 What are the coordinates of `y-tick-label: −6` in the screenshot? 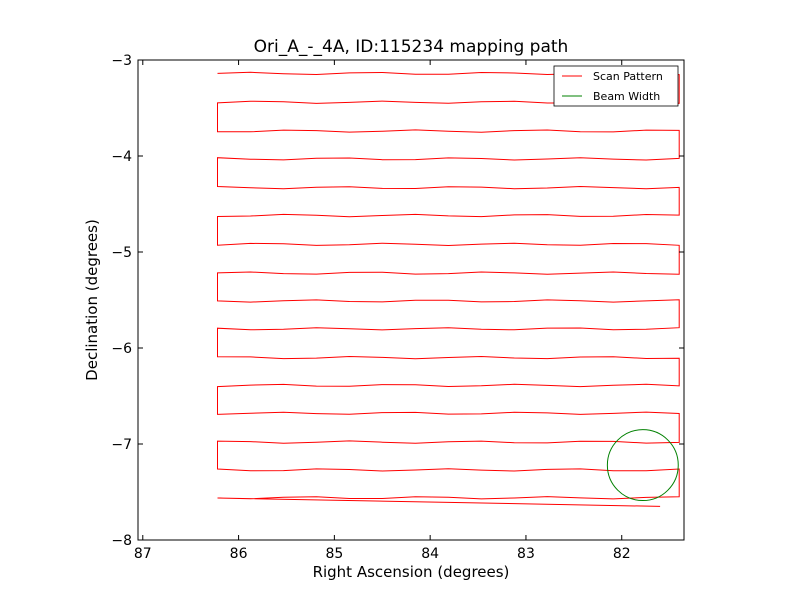 It's located at (121, 349).